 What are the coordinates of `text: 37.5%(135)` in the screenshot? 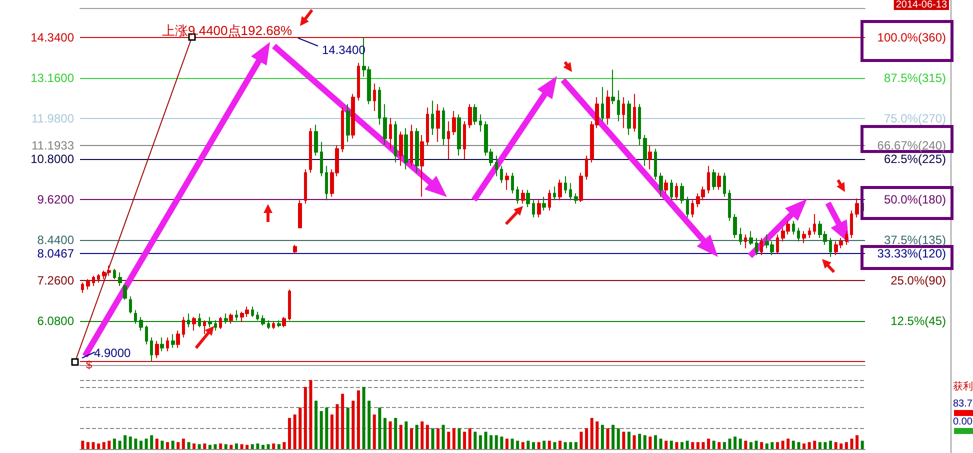 It's located at (915, 240).